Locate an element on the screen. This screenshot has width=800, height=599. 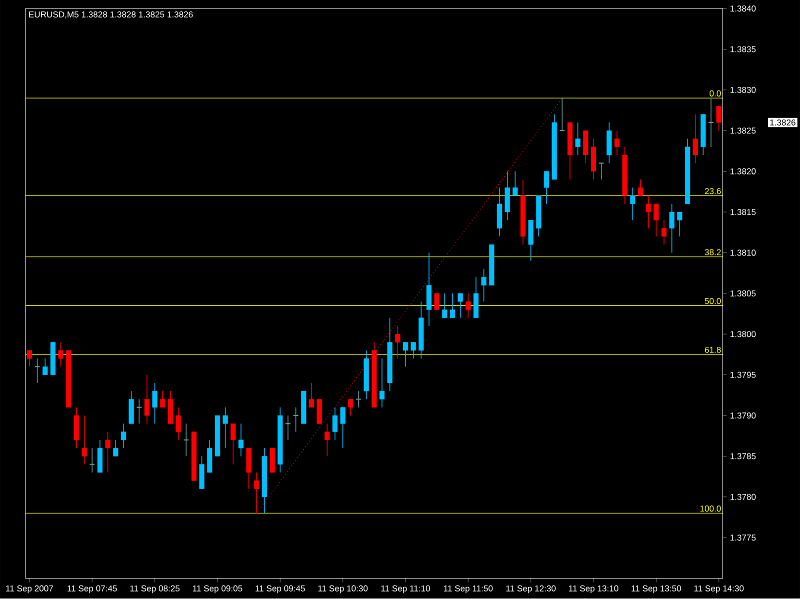
x-tick-label: 11 Sep 09:05 is located at coordinates (217, 590).